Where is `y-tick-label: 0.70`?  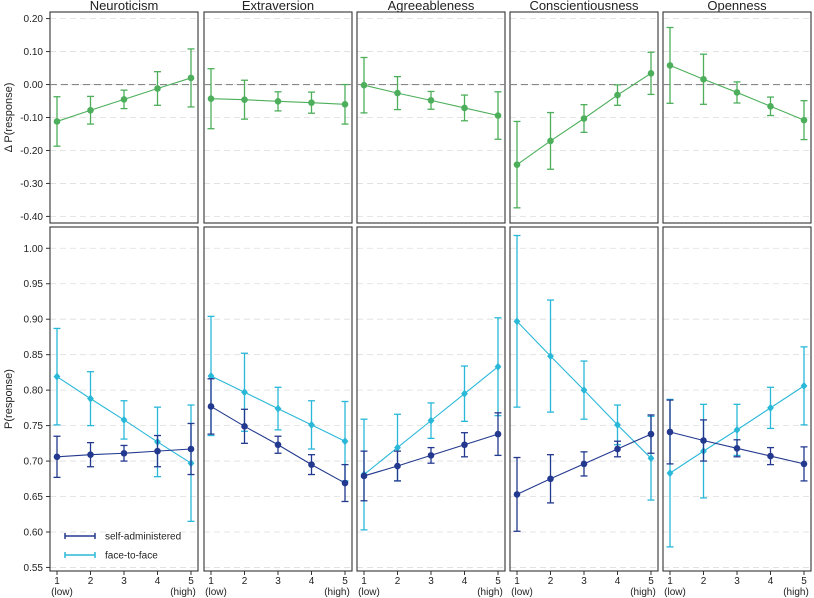 y-tick-label: 0.70 is located at coordinates (34, 462).